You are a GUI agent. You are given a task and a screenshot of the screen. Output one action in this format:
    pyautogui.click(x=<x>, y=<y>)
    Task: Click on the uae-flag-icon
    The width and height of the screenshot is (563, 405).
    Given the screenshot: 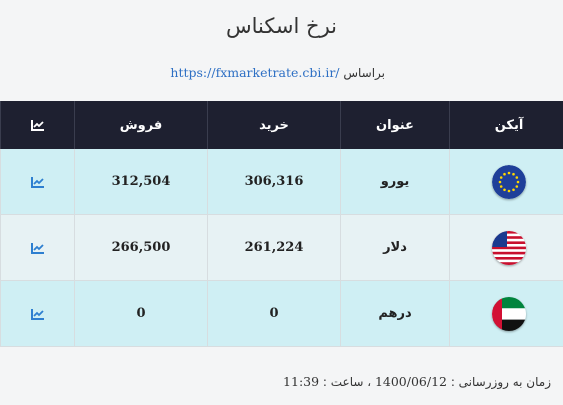 What is the action you would take?
    pyautogui.click(x=509, y=313)
    